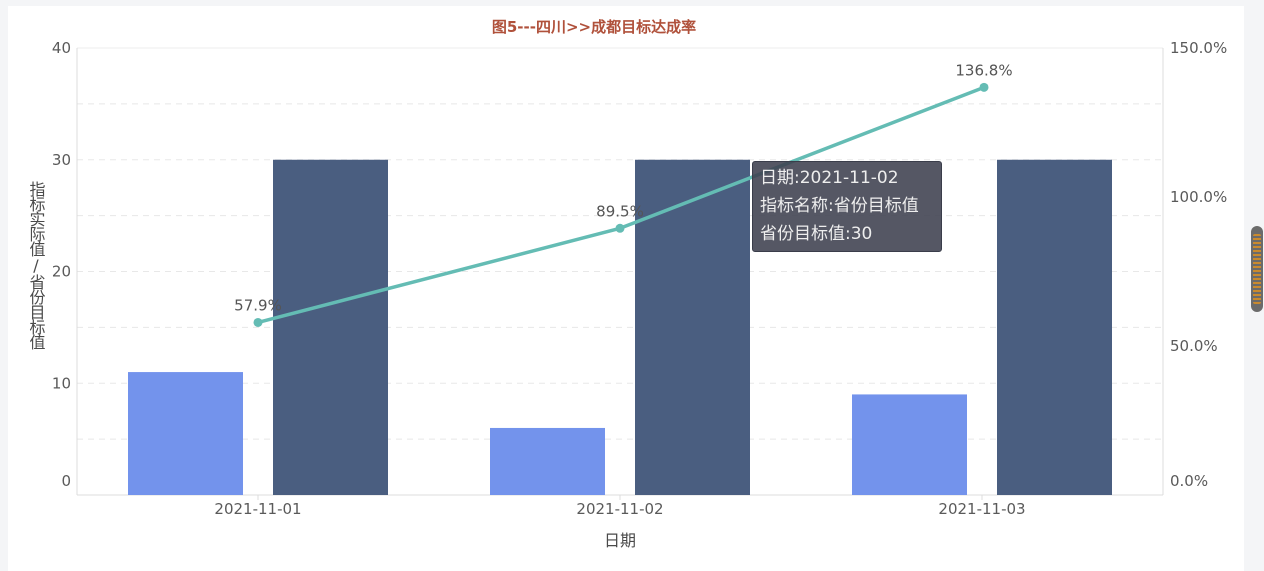  What do you see at coordinates (36, 265) in the screenshot?
I see `y-axis-title: 指标实际值/省份目标值` at bounding box center [36, 265].